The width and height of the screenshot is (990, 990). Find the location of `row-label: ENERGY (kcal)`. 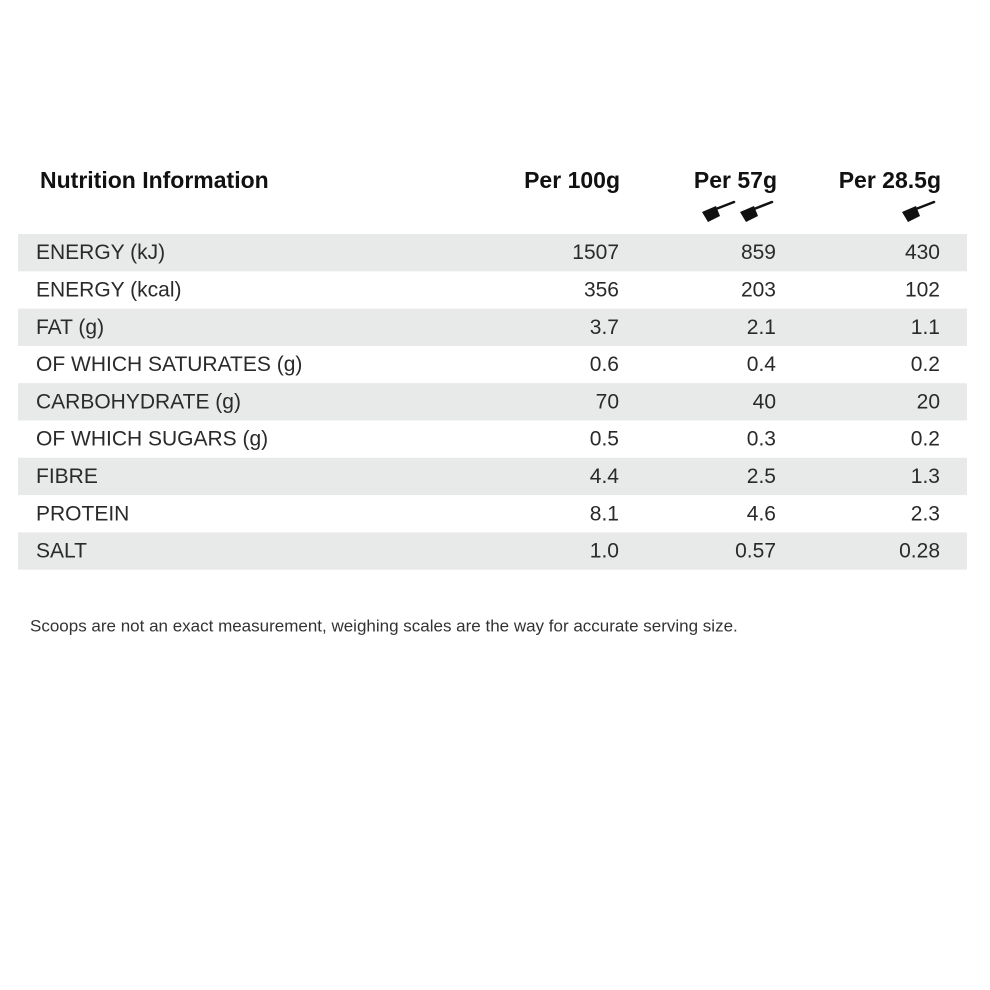

row-label: ENERGY (kcal) is located at coordinates (108, 289).